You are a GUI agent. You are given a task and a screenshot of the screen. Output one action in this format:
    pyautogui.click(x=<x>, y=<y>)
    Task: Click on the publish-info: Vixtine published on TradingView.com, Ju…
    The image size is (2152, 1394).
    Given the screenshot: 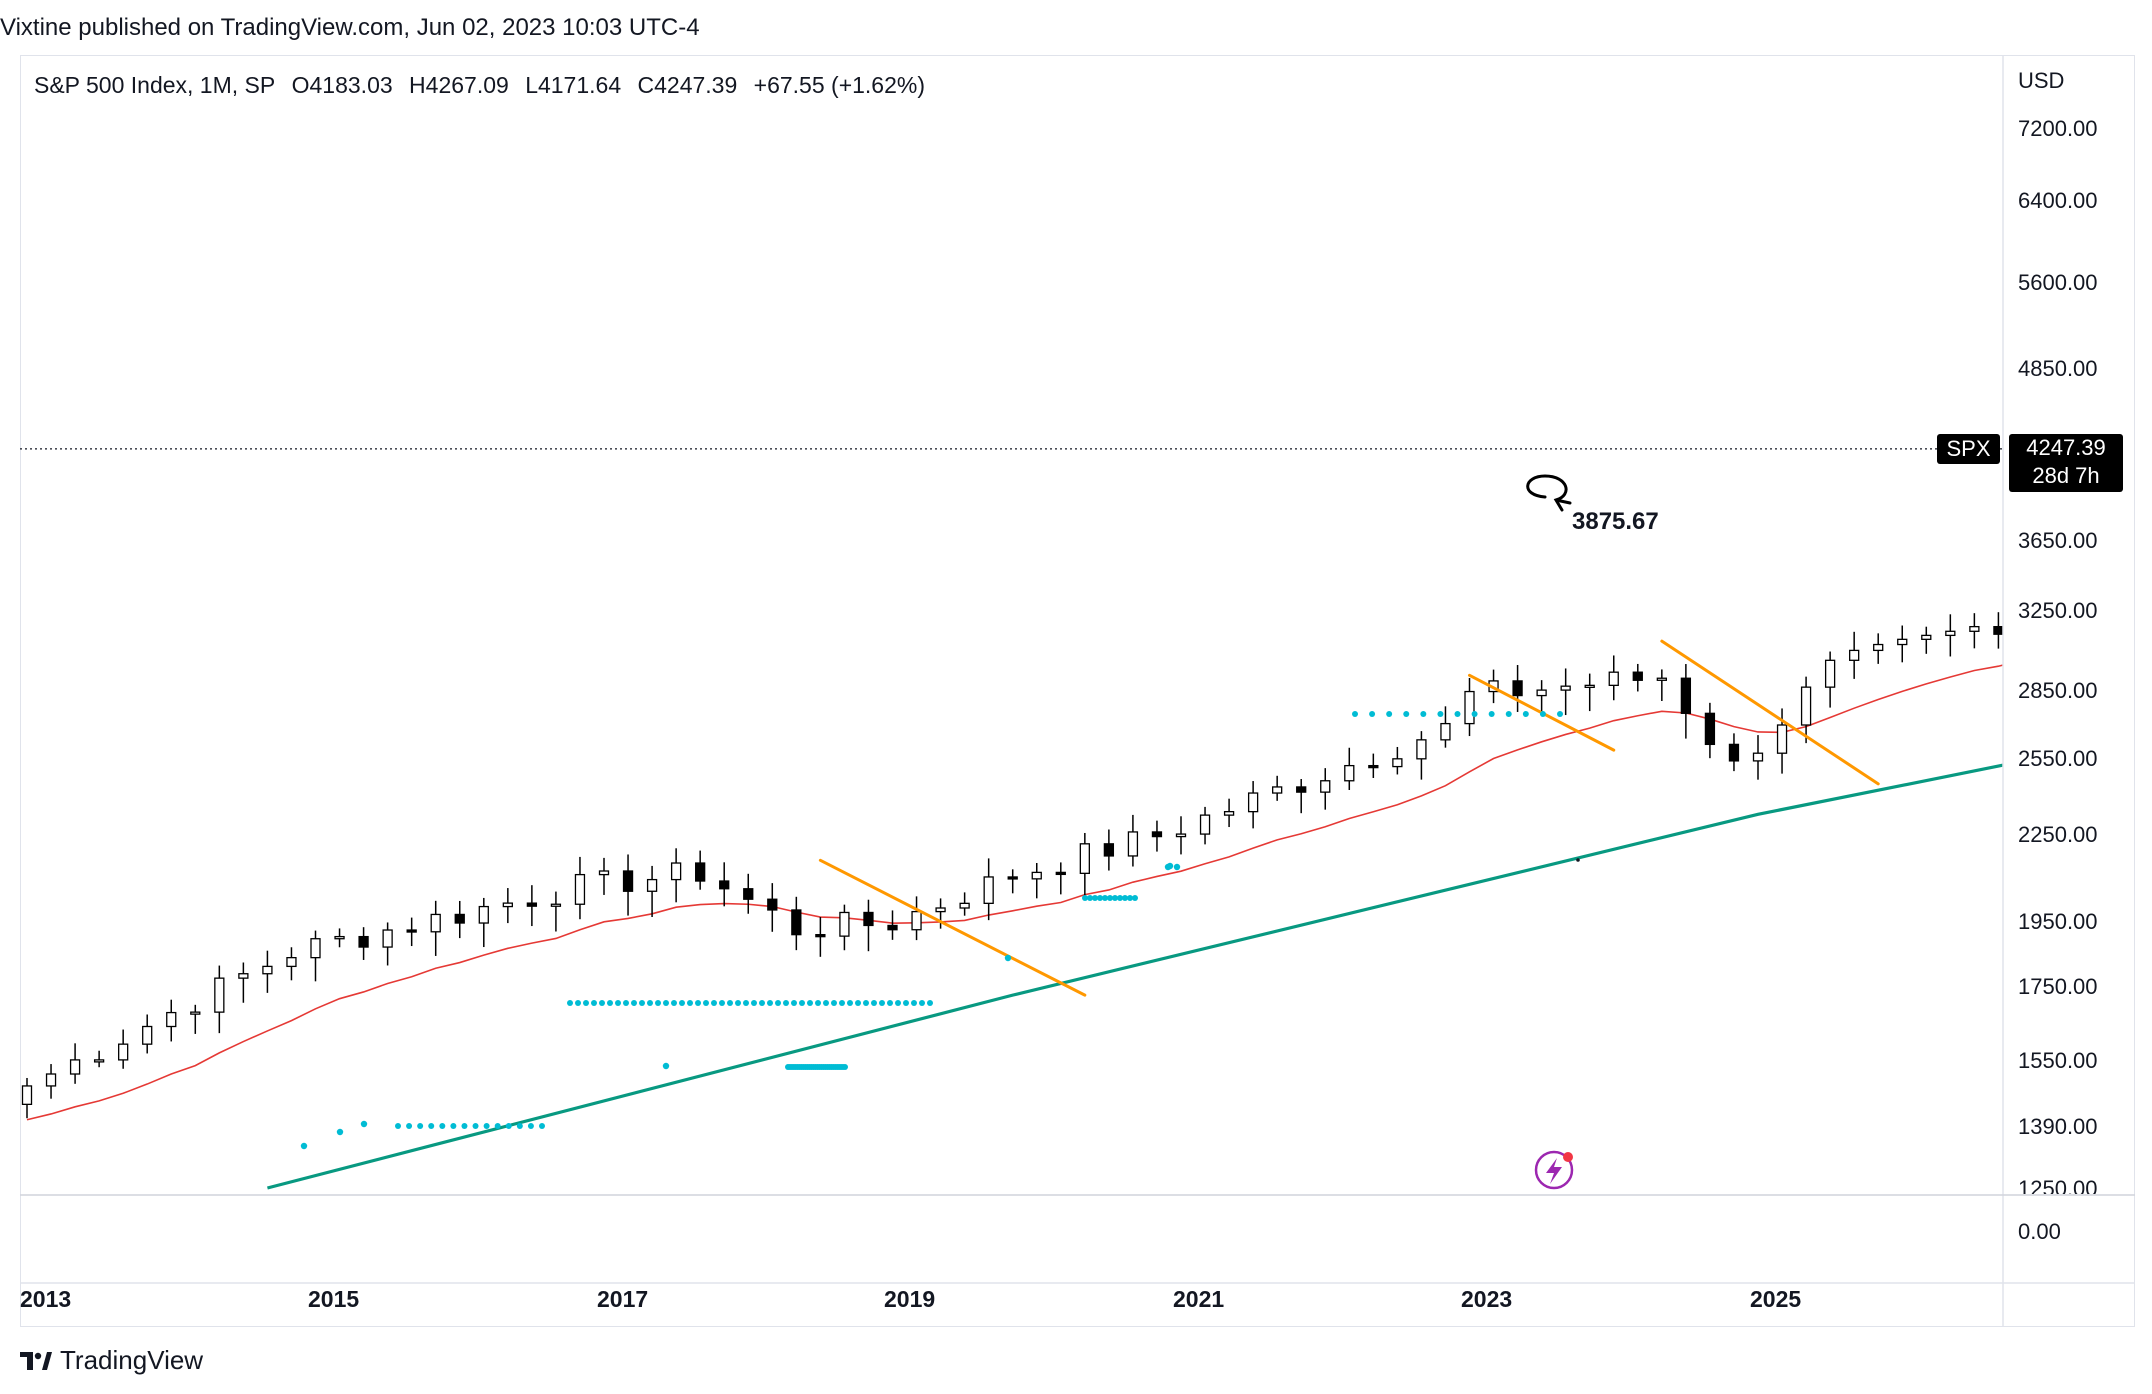 What is the action you would take?
    pyautogui.click(x=350, y=27)
    